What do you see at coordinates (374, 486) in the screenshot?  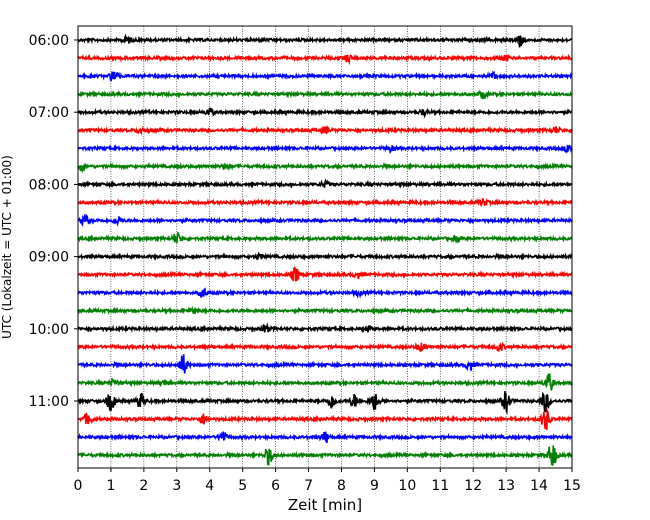 I see `x-tick-label: 9` at bounding box center [374, 486].